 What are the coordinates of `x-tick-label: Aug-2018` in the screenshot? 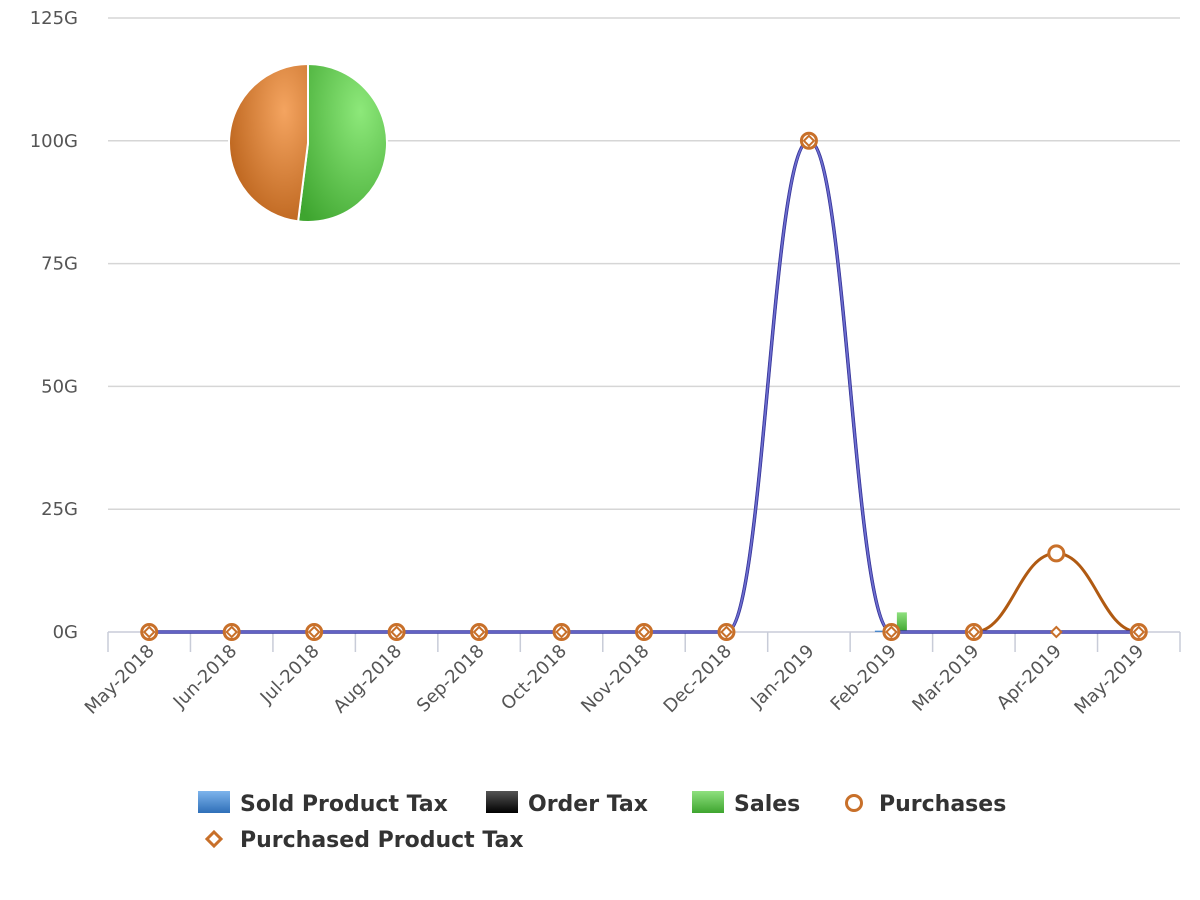 It's located at (367, 679).